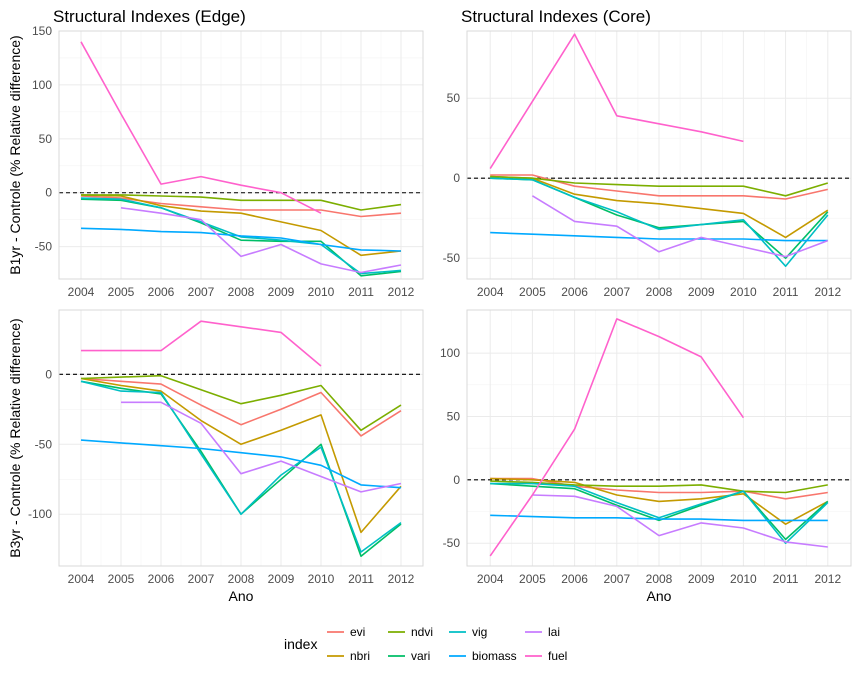 This screenshot has width=864, height=677. Describe the element at coordinates (554, 632) in the screenshot. I see `legend-label: lai` at that location.